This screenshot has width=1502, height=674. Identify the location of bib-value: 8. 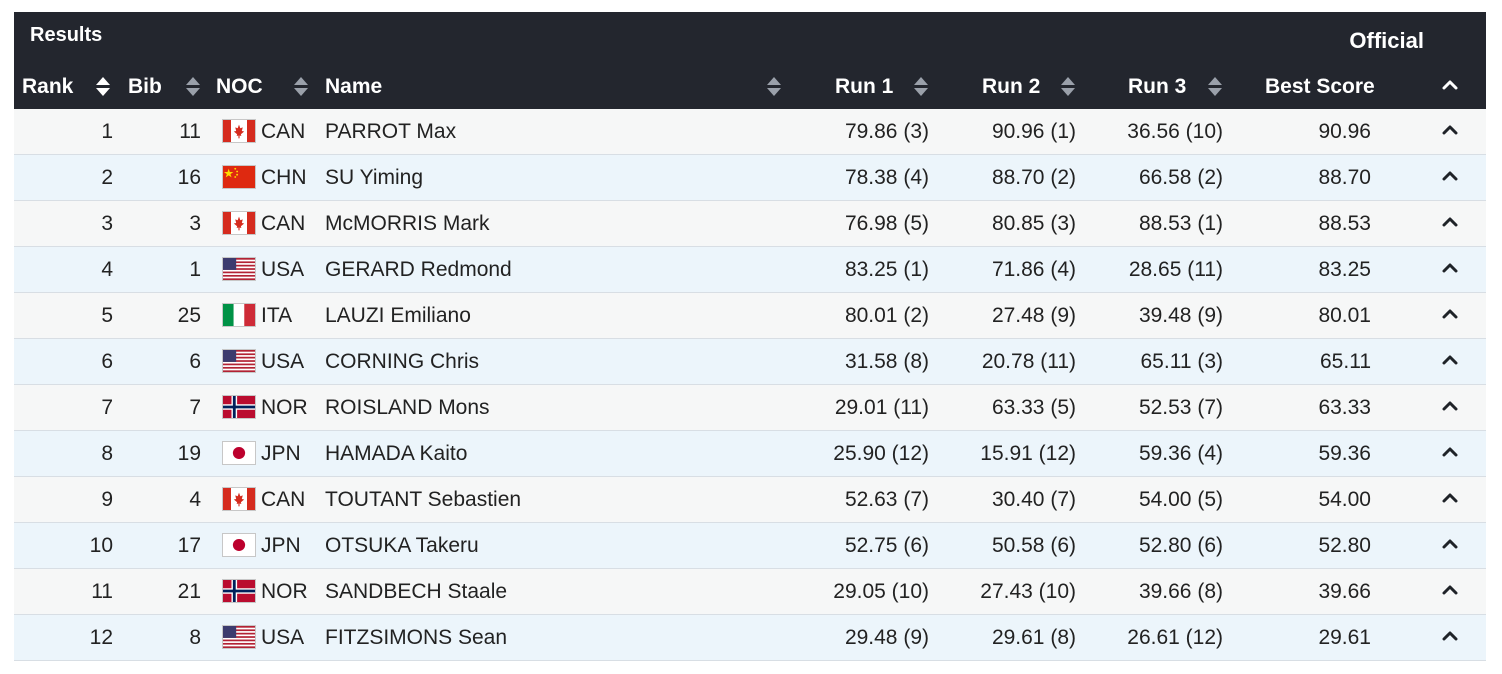
(195, 637).